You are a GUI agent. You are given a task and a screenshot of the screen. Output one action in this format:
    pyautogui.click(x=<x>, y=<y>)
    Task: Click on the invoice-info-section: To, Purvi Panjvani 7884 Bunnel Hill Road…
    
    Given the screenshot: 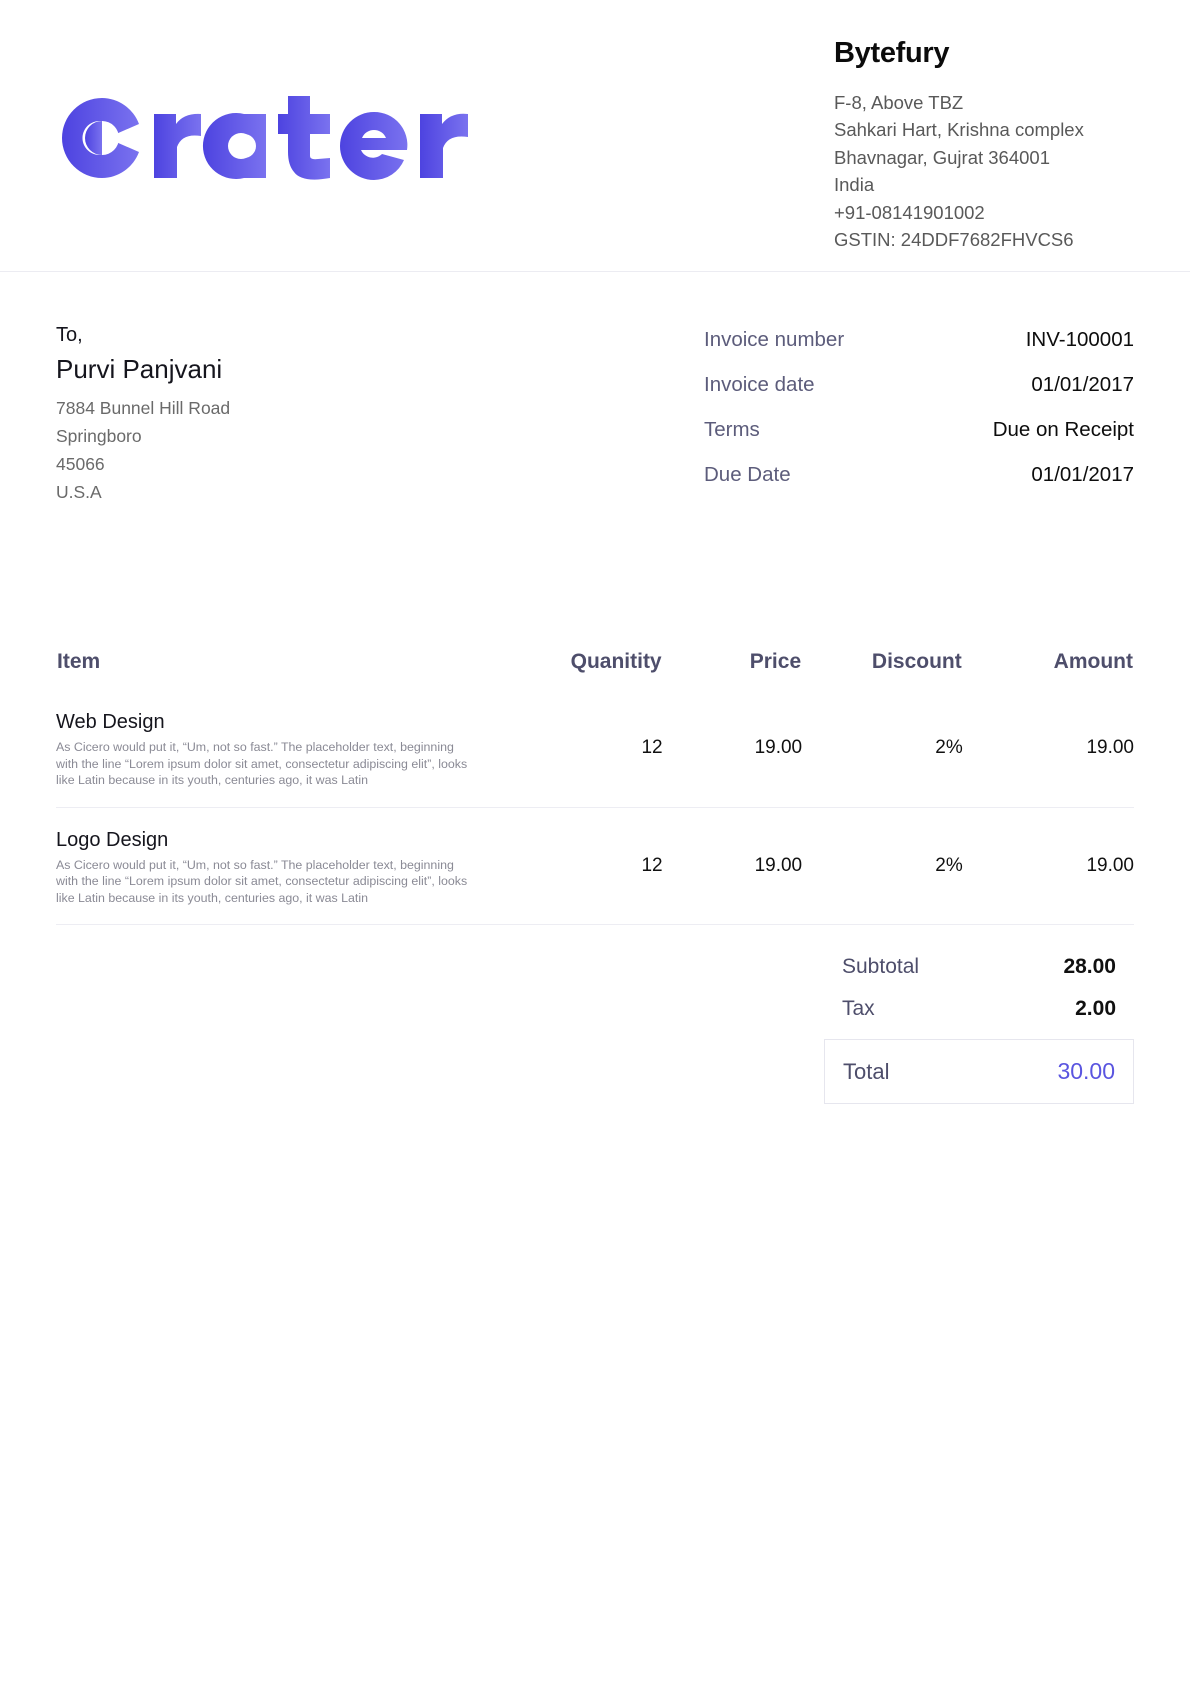 What is the action you would take?
    pyautogui.click(x=595, y=389)
    